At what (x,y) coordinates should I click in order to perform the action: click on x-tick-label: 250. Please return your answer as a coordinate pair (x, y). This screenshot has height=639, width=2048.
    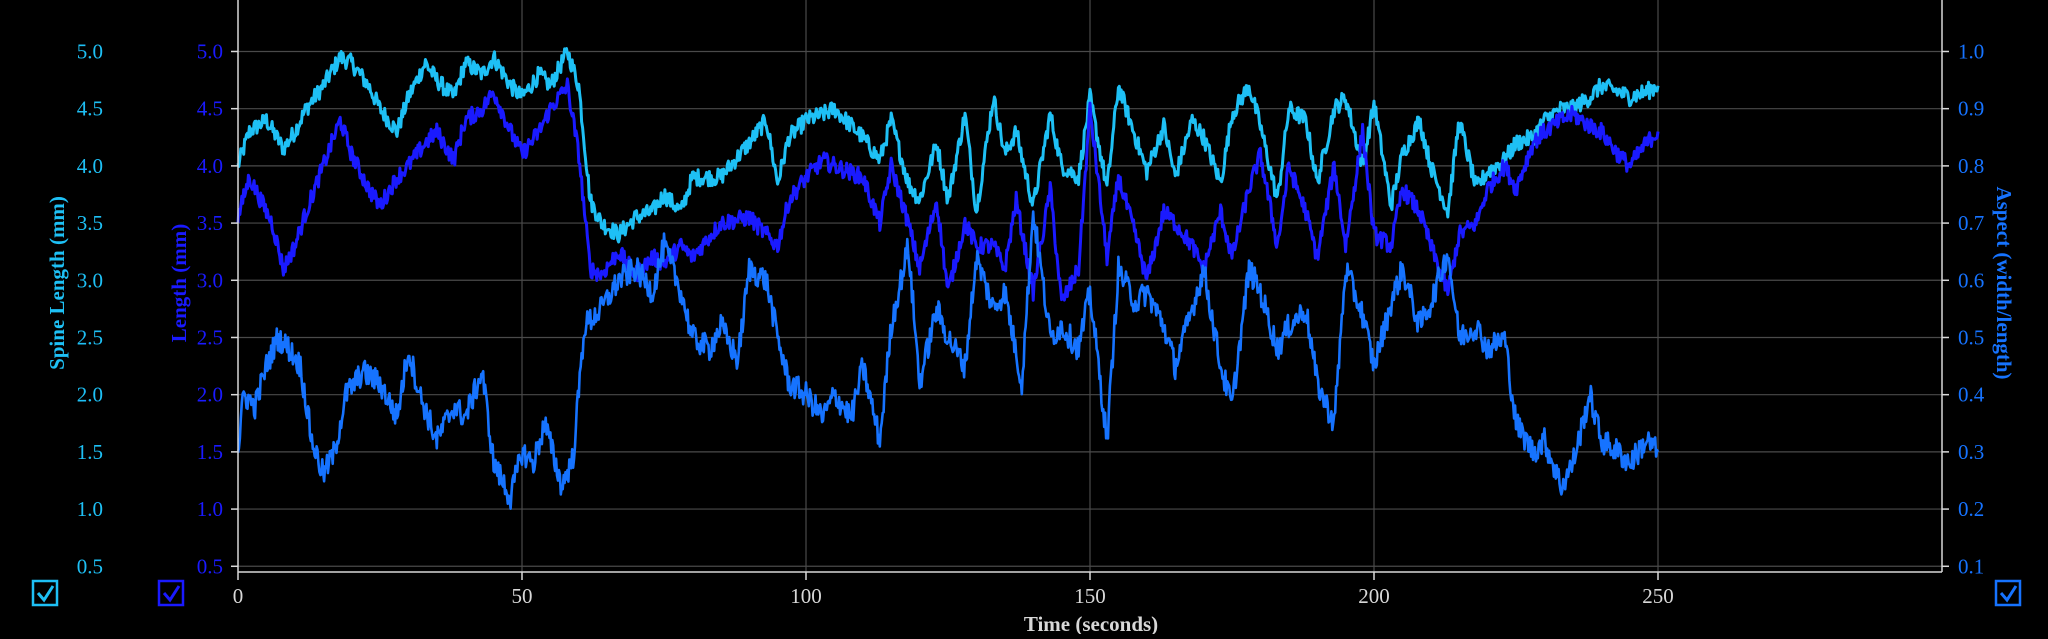
    Looking at the image, I should click on (1658, 596).